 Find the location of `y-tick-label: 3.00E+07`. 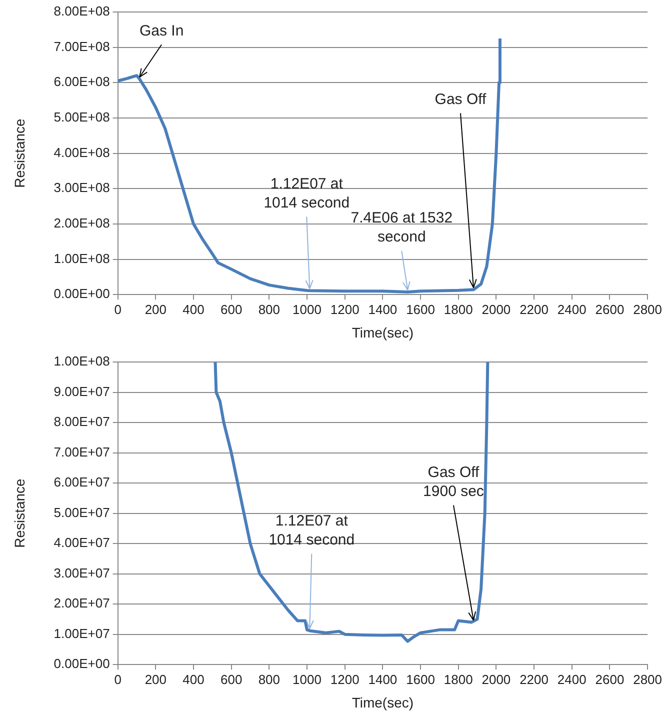

y-tick-label: 3.00E+07 is located at coordinates (82, 572).